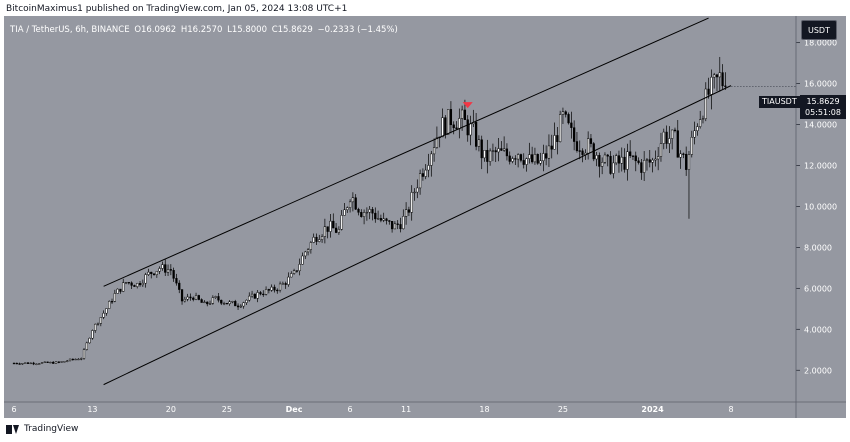  I want to click on price-axis-area, so click(821, 209).